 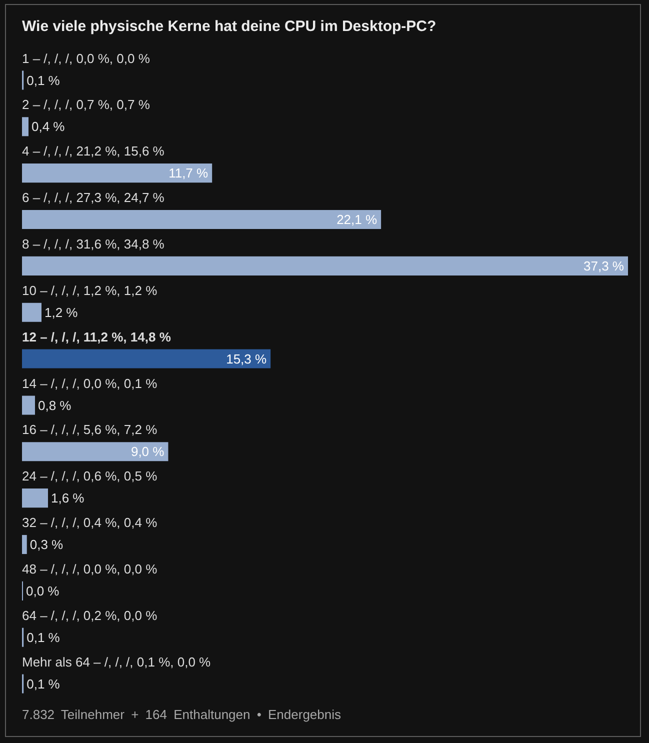 I want to click on data-label: 0,4 %, so click(x=49, y=126).